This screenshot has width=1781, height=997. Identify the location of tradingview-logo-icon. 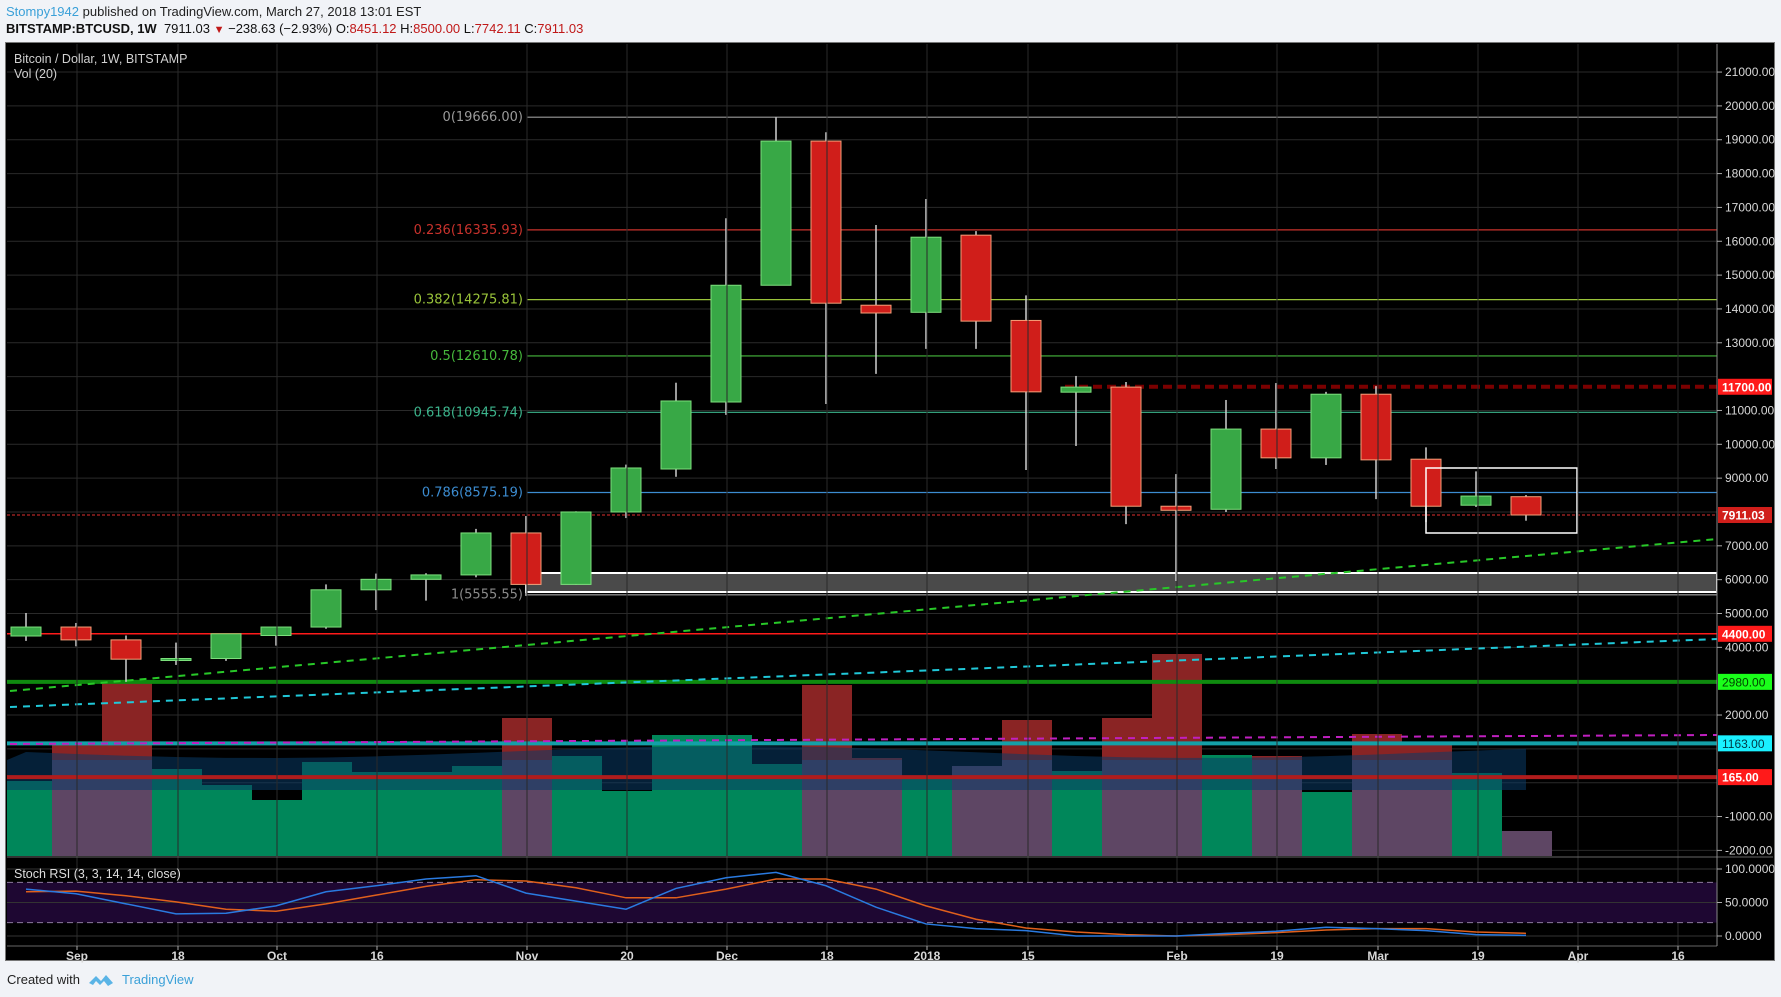
(100, 980).